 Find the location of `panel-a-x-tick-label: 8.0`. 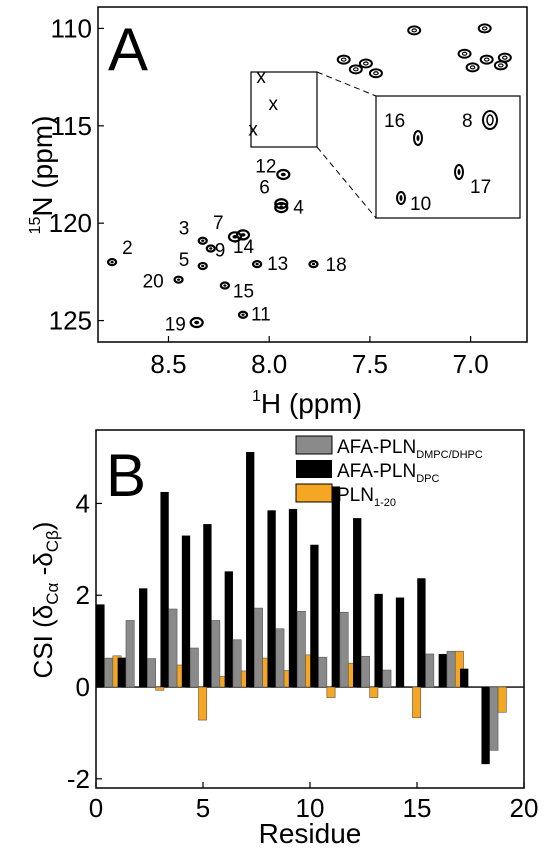

panel-a-x-tick-label: 8.0 is located at coordinates (269, 364).